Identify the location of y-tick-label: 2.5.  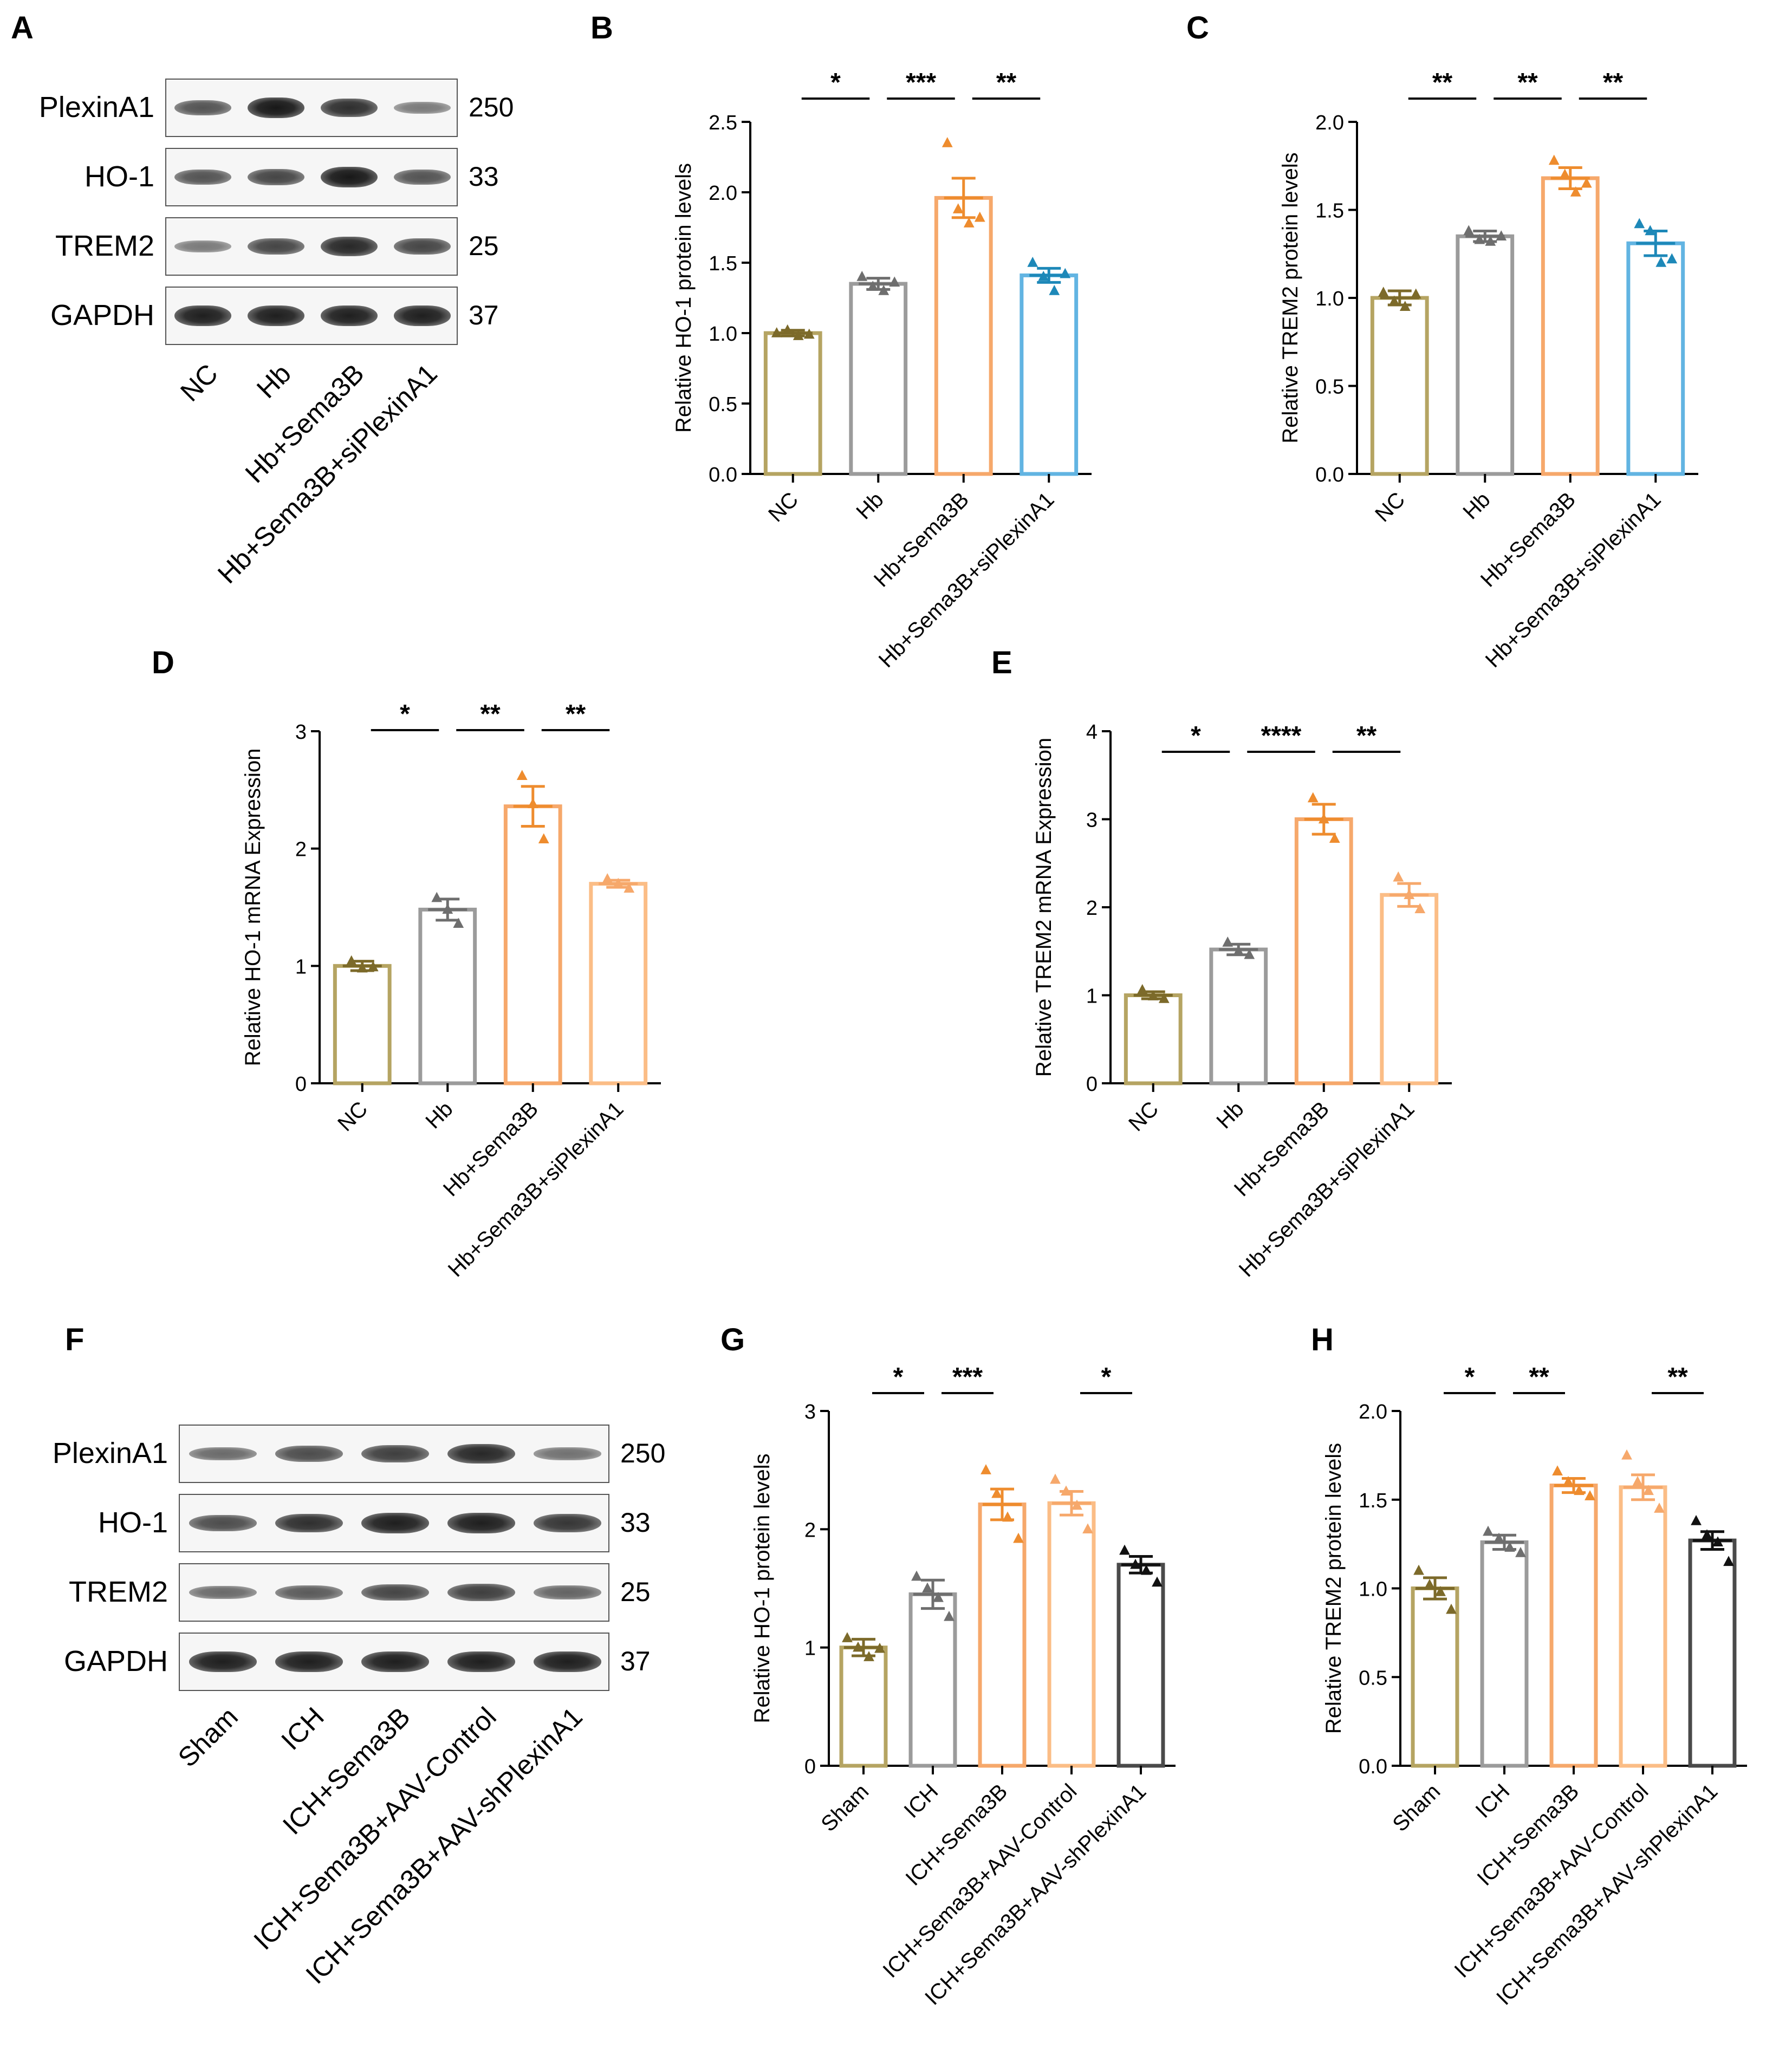
(723, 123).